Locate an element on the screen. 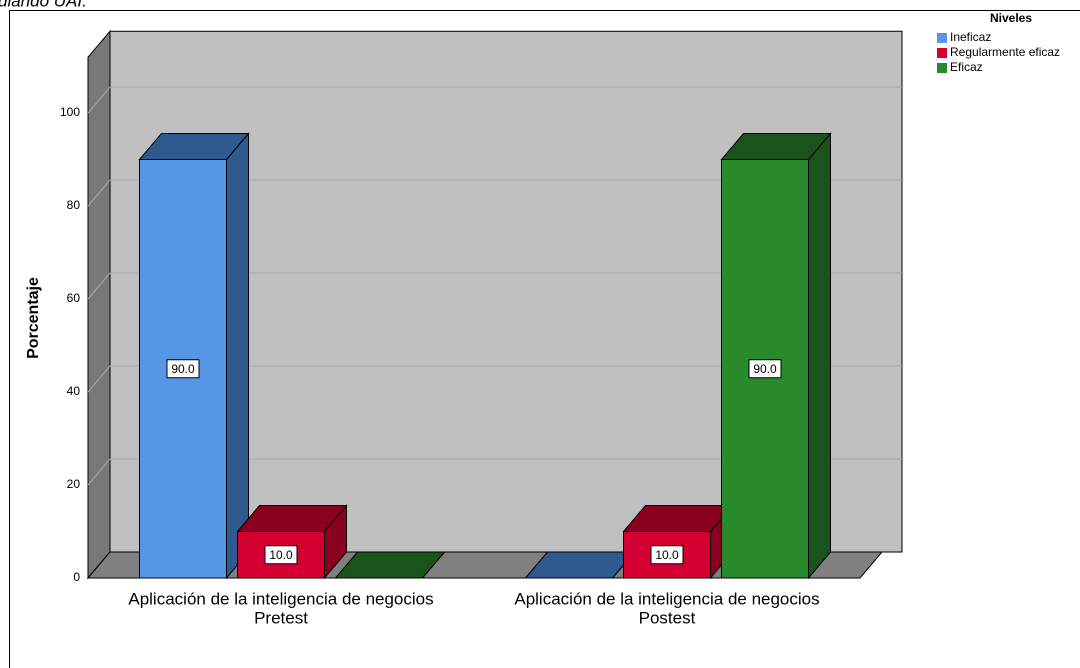  y-tick-label: 80 is located at coordinates (74, 205).